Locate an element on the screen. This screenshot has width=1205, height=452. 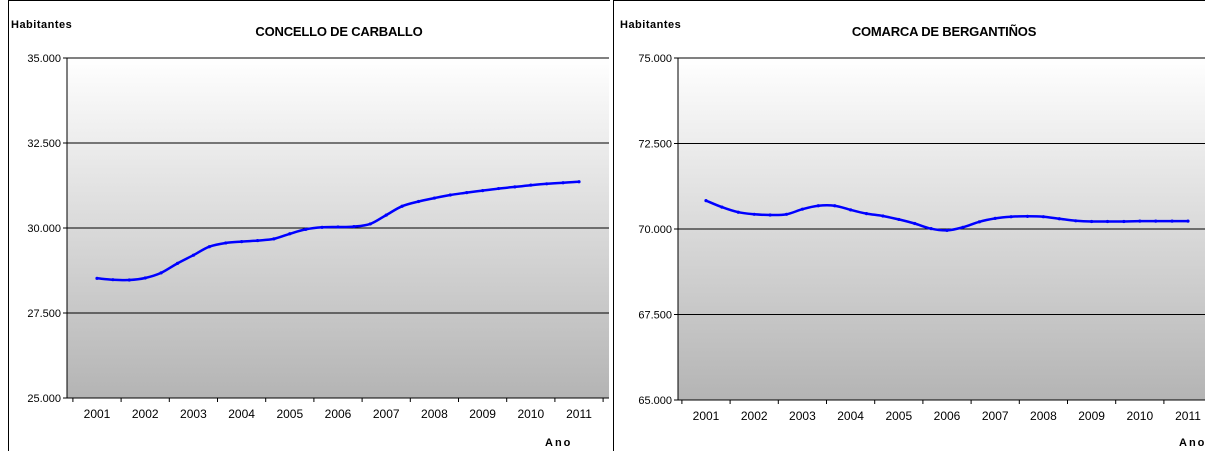
y-tick-label: 27.500 is located at coordinates (44, 314).